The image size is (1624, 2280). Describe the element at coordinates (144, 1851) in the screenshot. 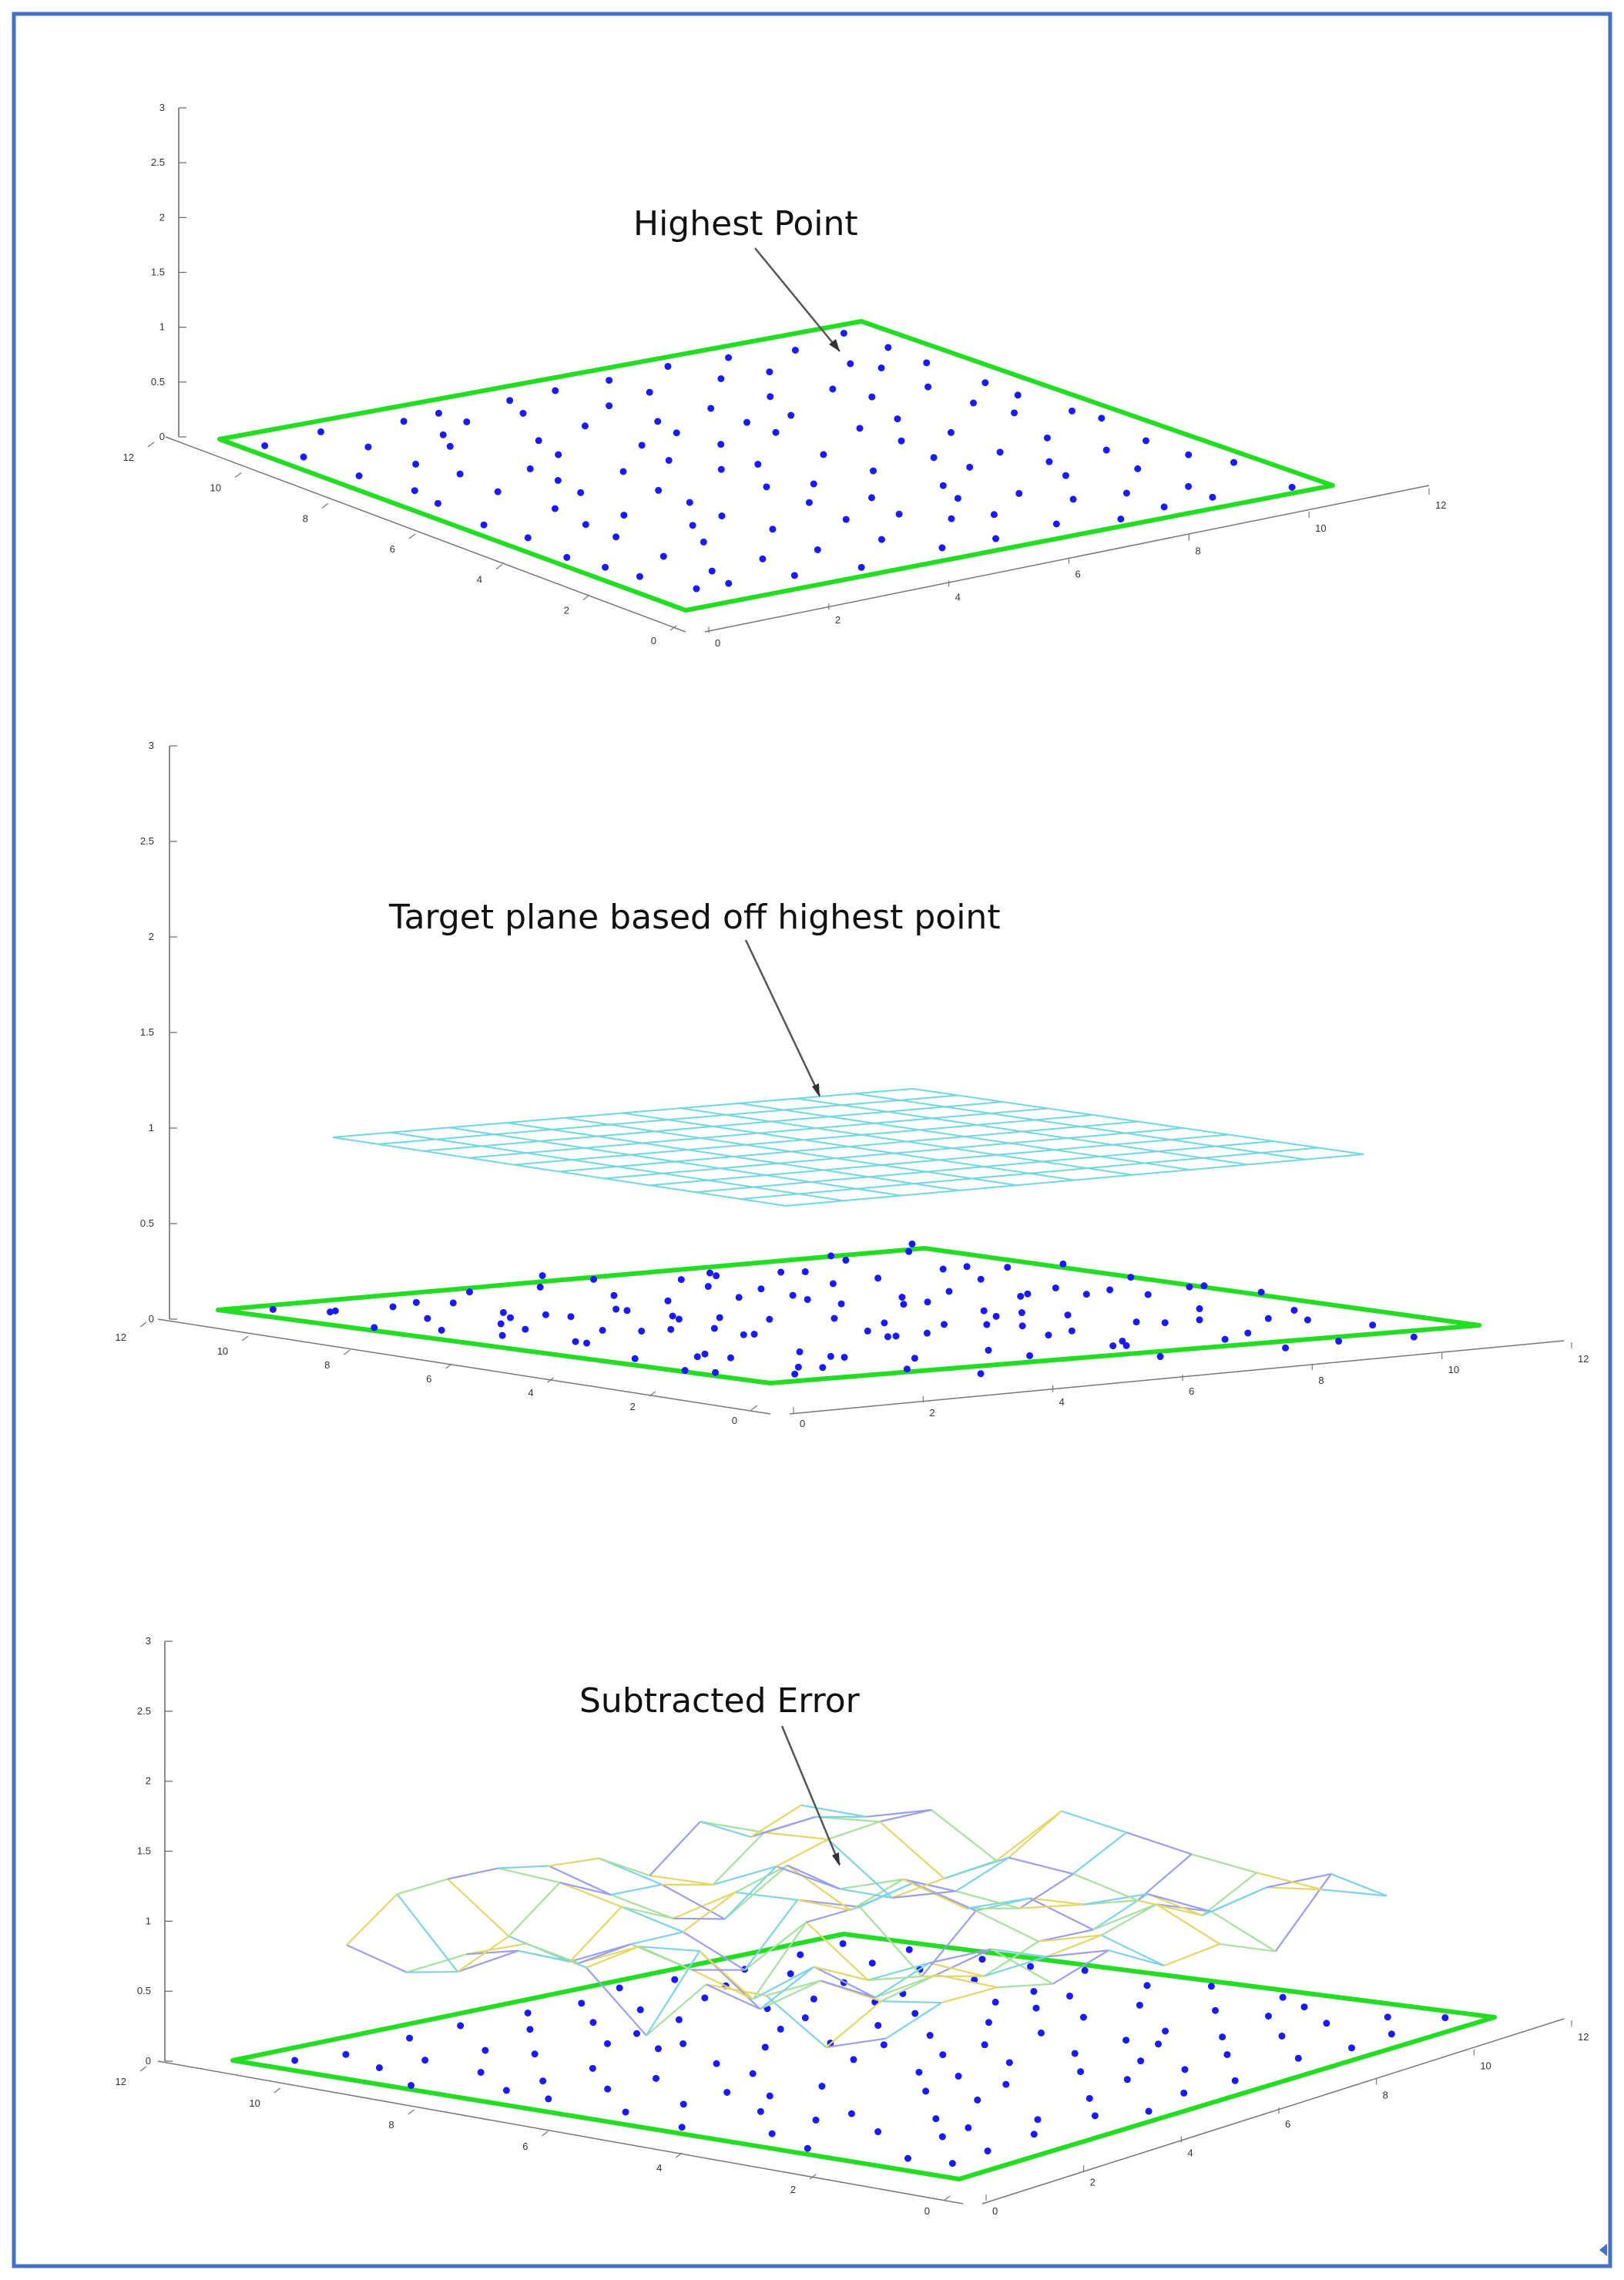

I see `z-tick-label: 1.5` at that location.